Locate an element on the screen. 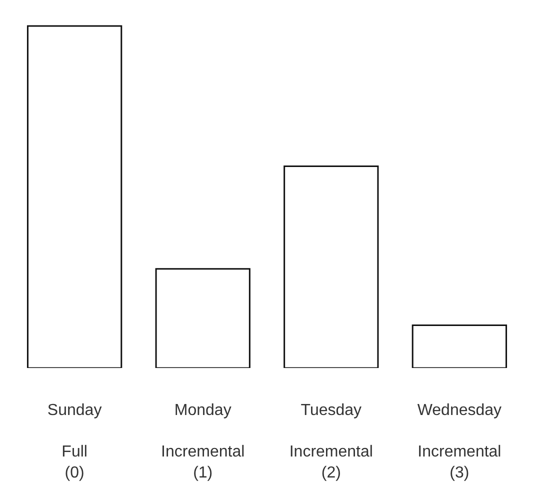 This screenshot has height=504, width=538. category-label: Monday Incremental (1) is located at coordinates (203, 442).